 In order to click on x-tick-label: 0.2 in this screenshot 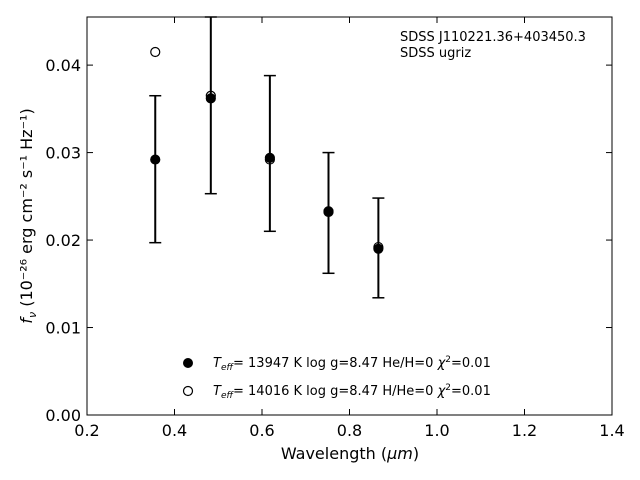, I will do `click(86, 430)`.